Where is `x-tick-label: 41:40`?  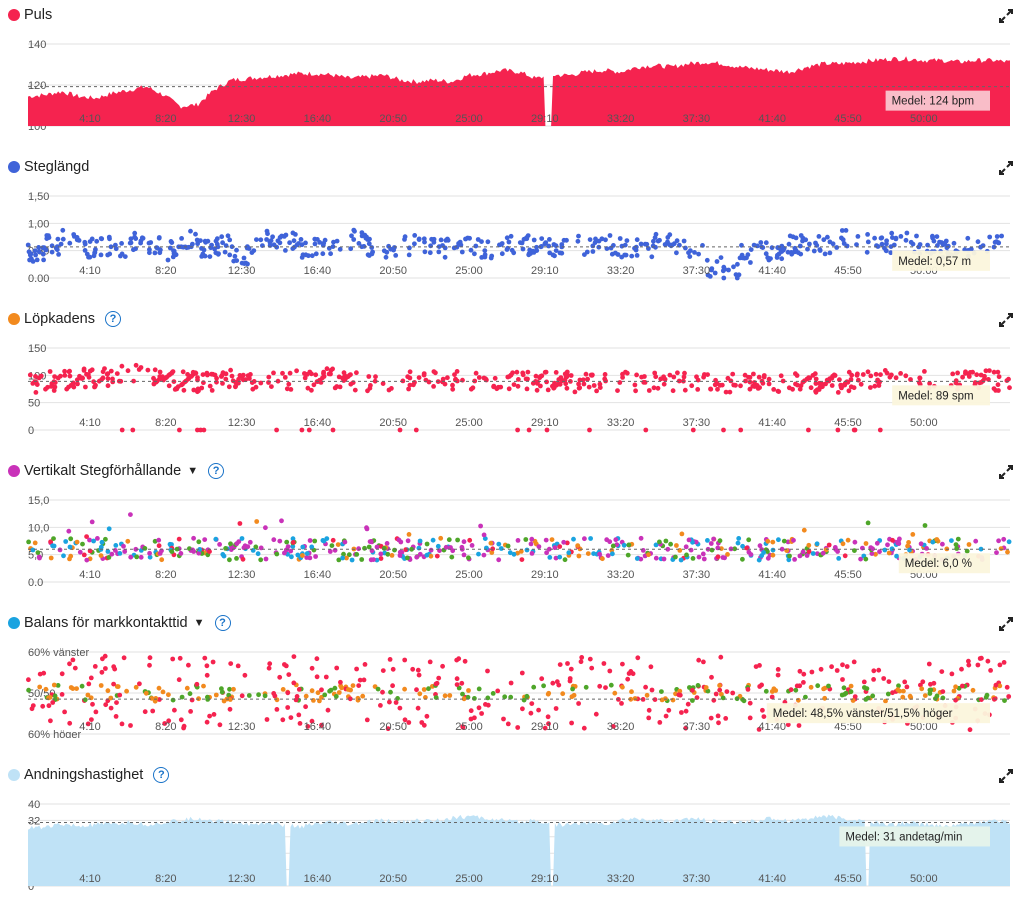 x-tick-label: 41:40 is located at coordinates (772, 575).